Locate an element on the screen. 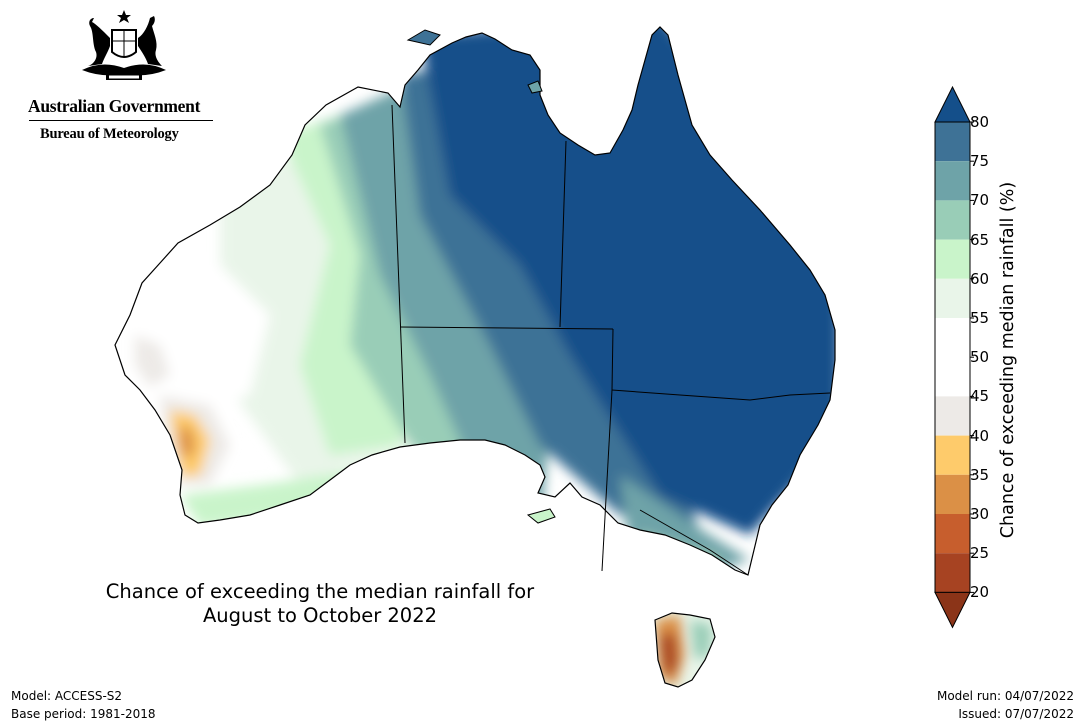 The image size is (1085, 726). colorbar-title-text: Chance of exceeding median rainfall (%) is located at coordinates (1008, 360).